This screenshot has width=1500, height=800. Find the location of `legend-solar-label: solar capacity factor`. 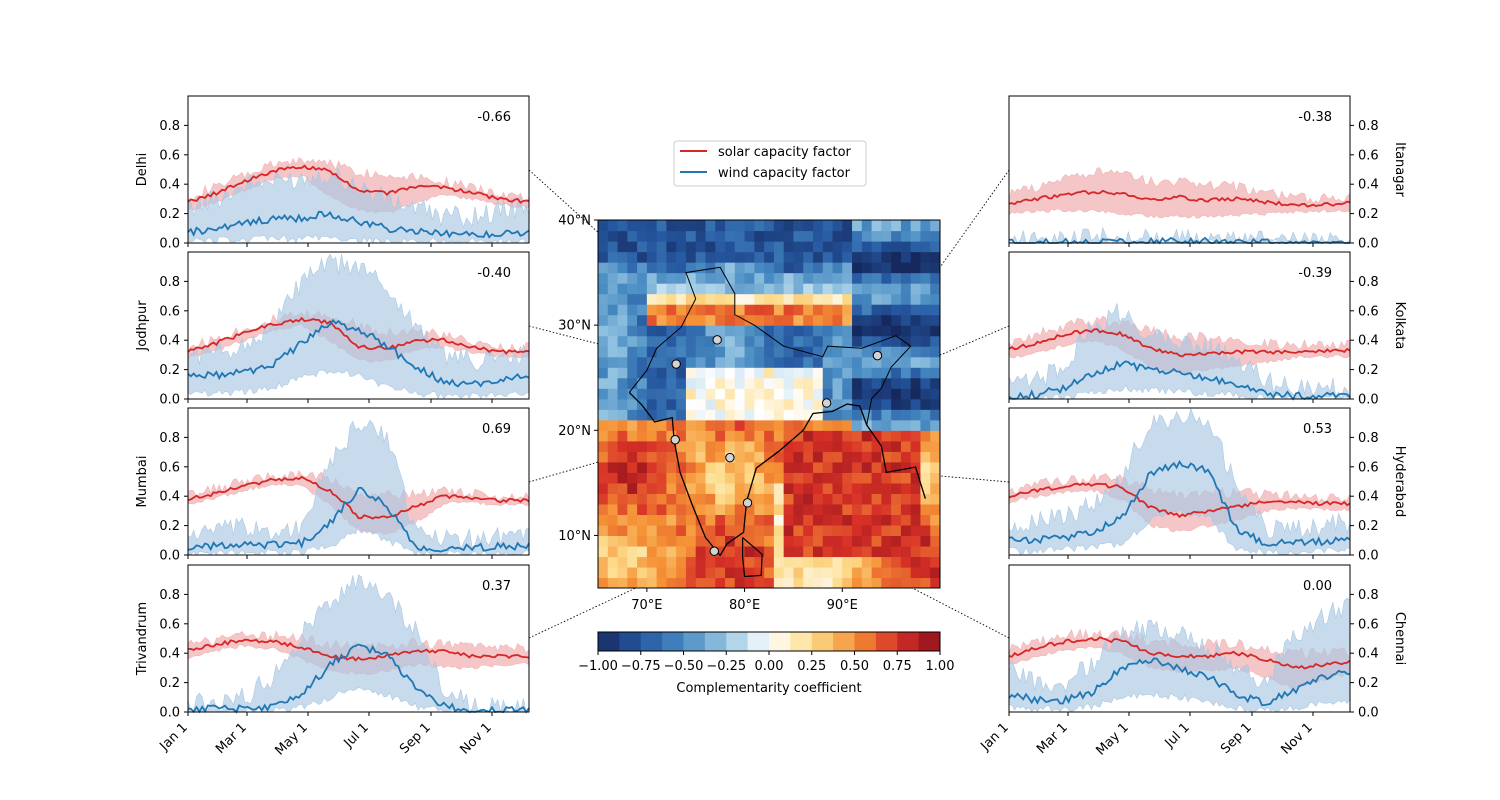

legend-solar-label: solar capacity factor is located at coordinates (785, 152).